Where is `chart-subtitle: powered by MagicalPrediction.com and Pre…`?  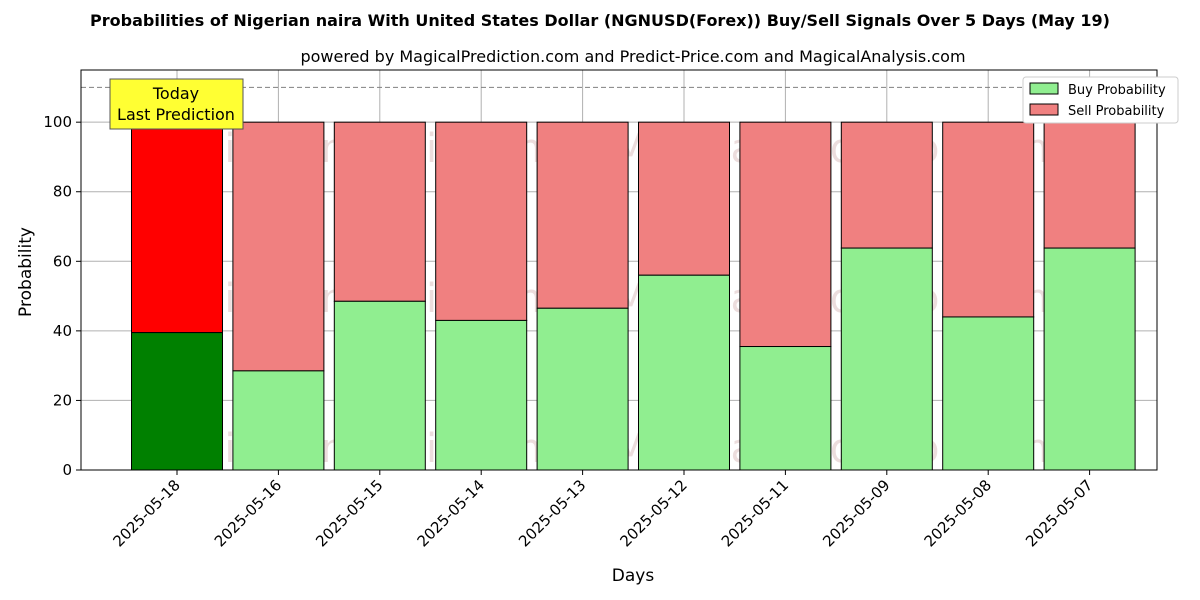
chart-subtitle: powered by MagicalPrediction.com and Pre… is located at coordinates (632, 56).